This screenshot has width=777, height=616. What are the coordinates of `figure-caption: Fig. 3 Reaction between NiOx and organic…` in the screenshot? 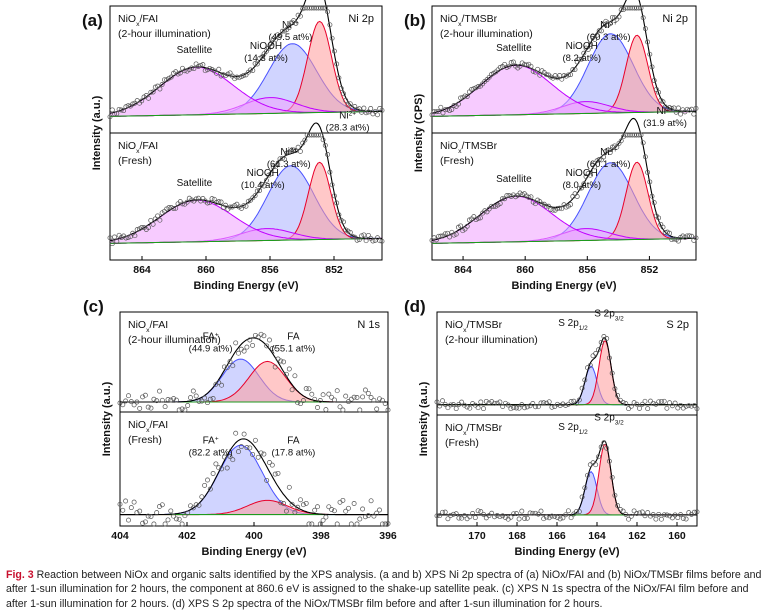 It's located at (389, 589).